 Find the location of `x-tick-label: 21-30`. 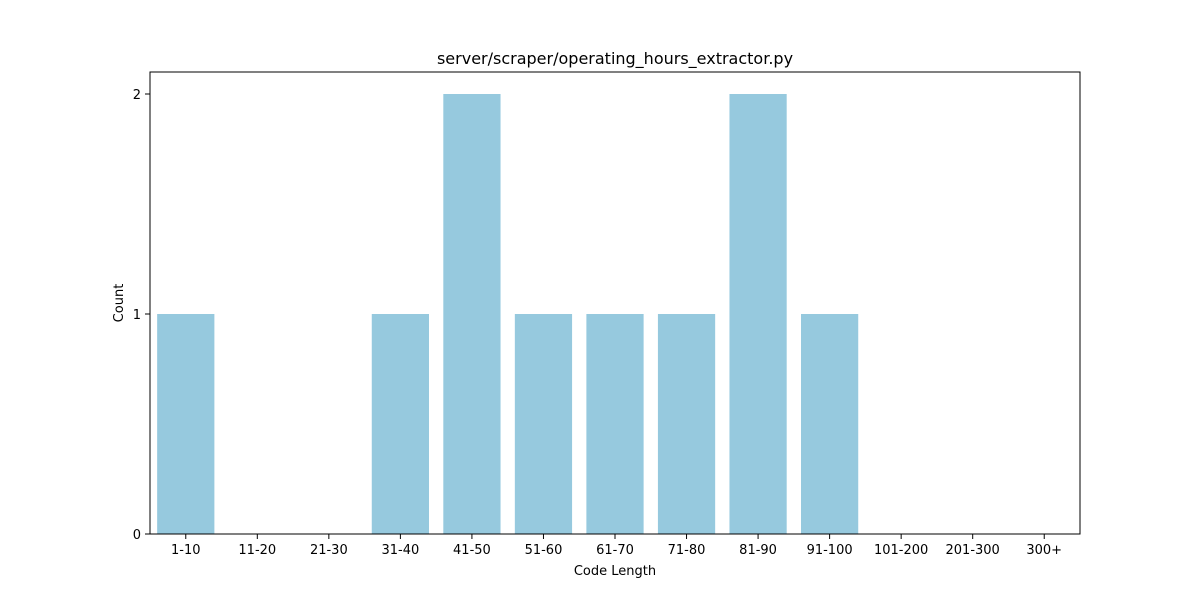

x-tick-label: 21-30 is located at coordinates (329, 550).